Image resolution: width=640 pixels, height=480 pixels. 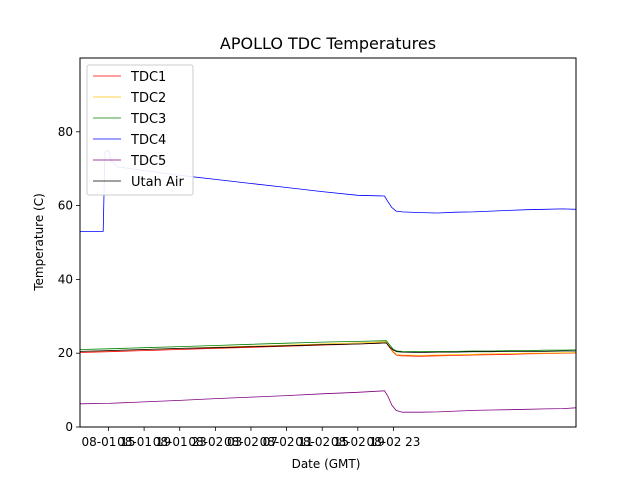 What do you see at coordinates (251, 442) in the screenshot?
I see `x-tick-label: 08-02 07` at bounding box center [251, 442].